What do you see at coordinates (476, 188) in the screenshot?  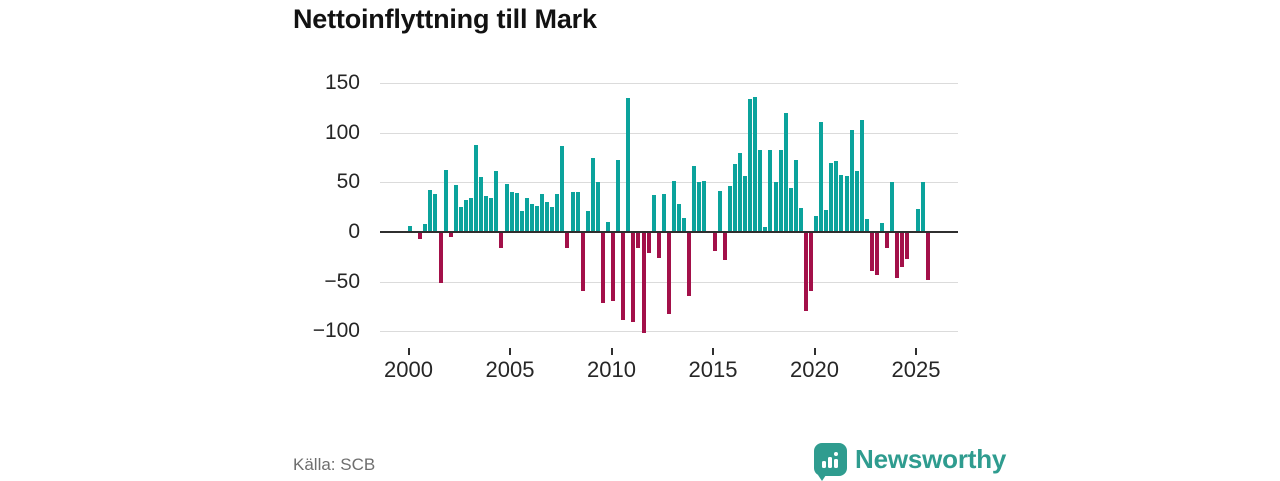 I see `bar-q13` at bounding box center [476, 188].